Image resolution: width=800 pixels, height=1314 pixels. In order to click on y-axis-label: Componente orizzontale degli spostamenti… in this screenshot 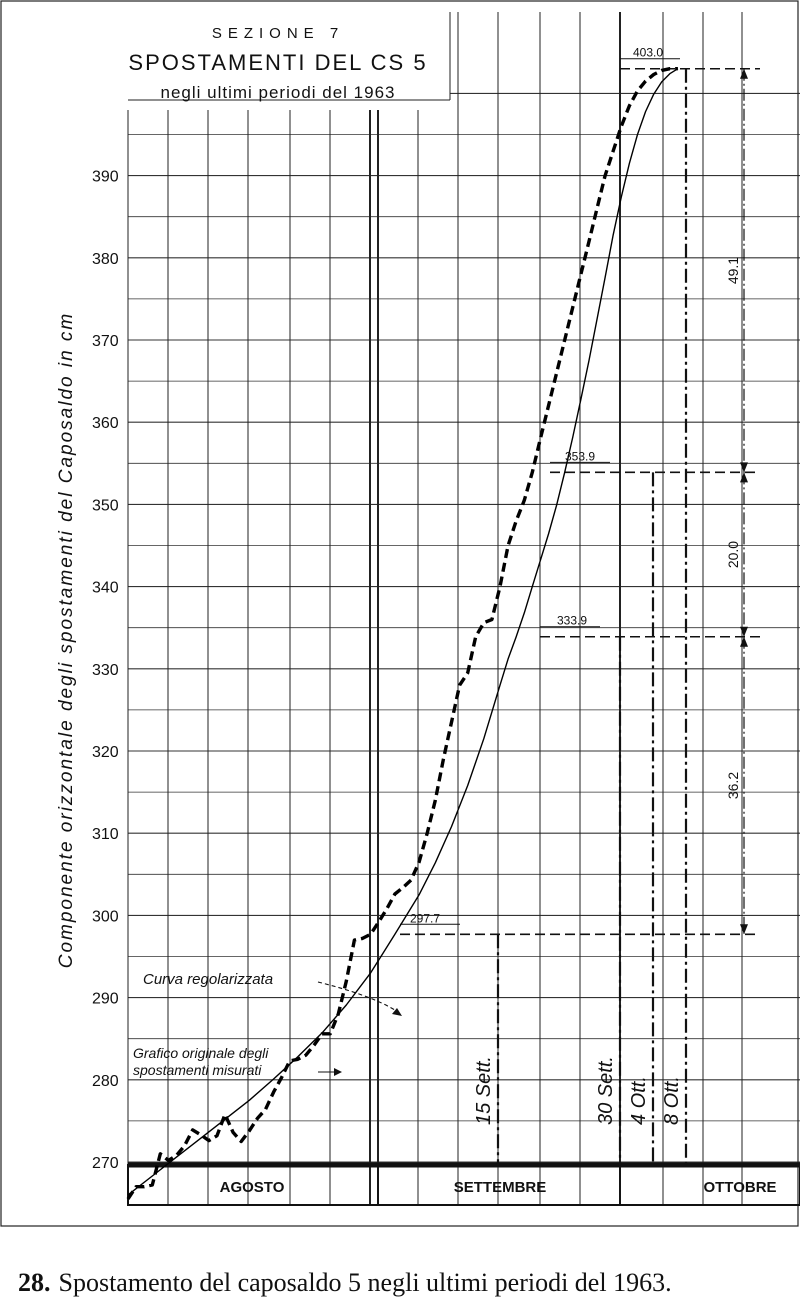, I will do `click(66, 640)`.